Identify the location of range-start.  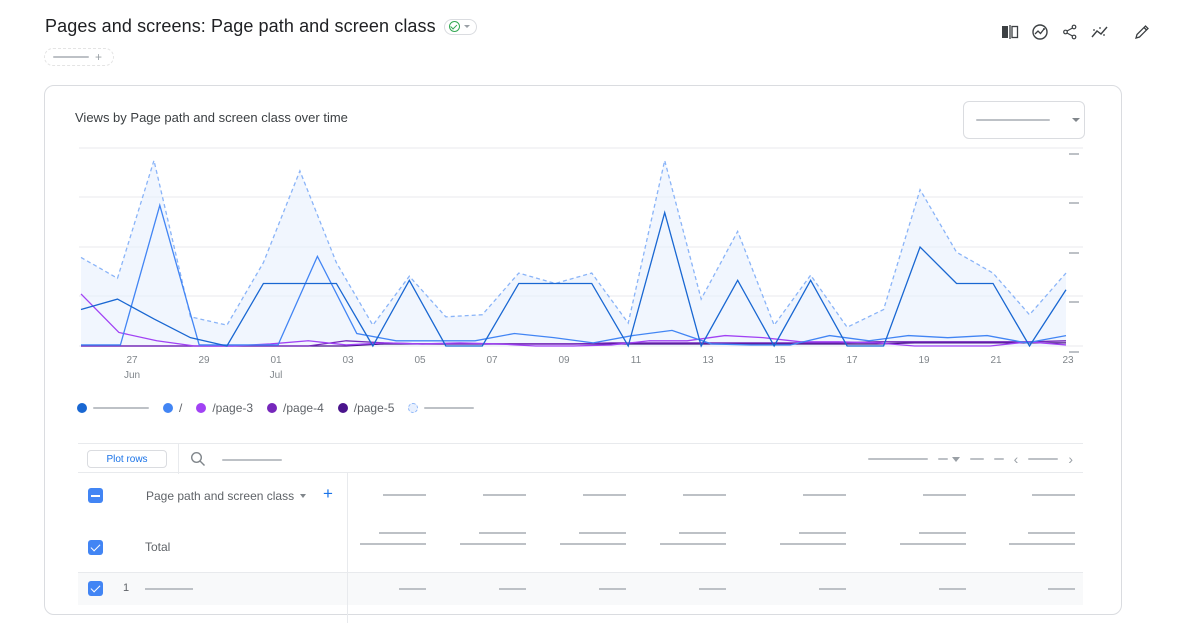
(976, 459).